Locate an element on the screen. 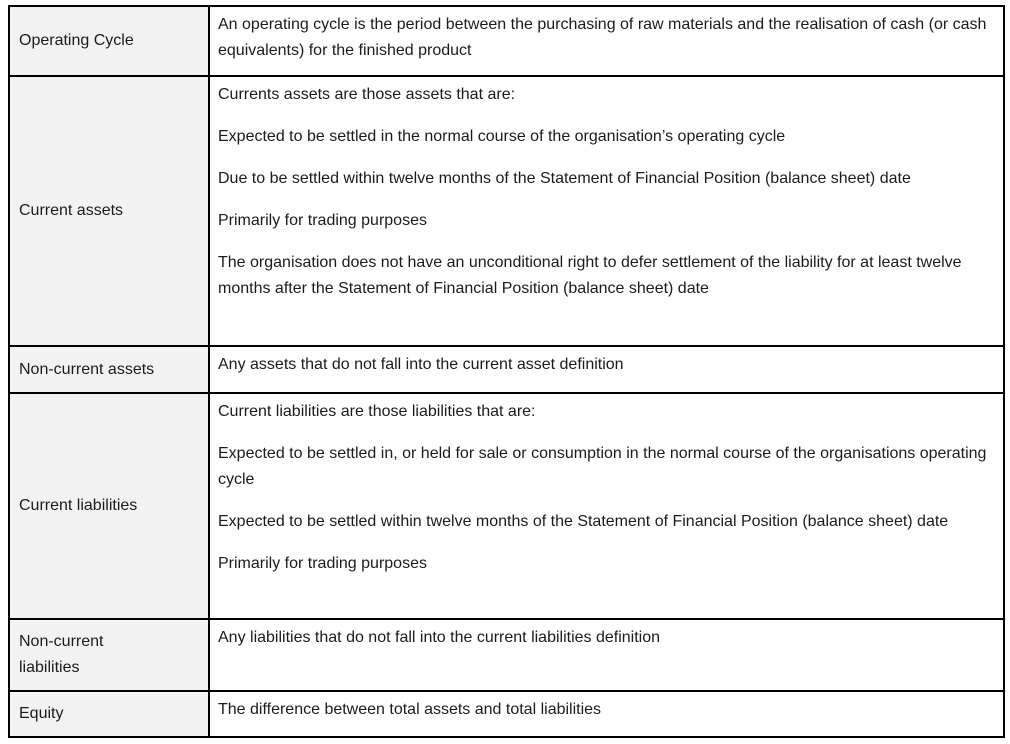 The image size is (1010, 744). term-cell: Non-current assets is located at coordinates (109, 369).